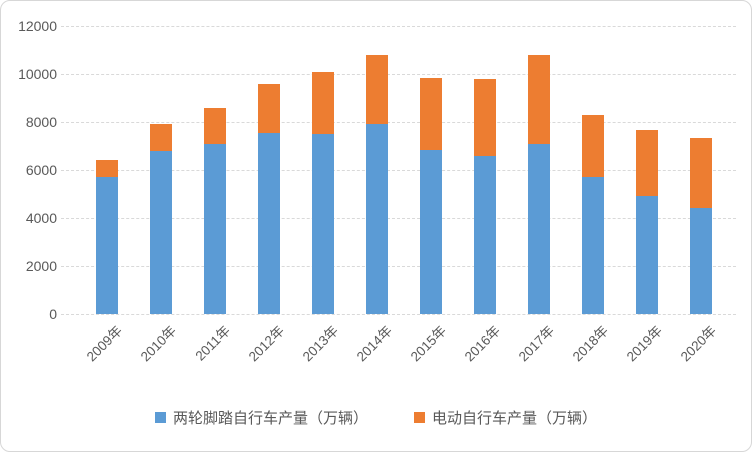  Describe the element at coordinates (323, 224) in the screenshot. I see `bar-2013年-pedal` at that location.